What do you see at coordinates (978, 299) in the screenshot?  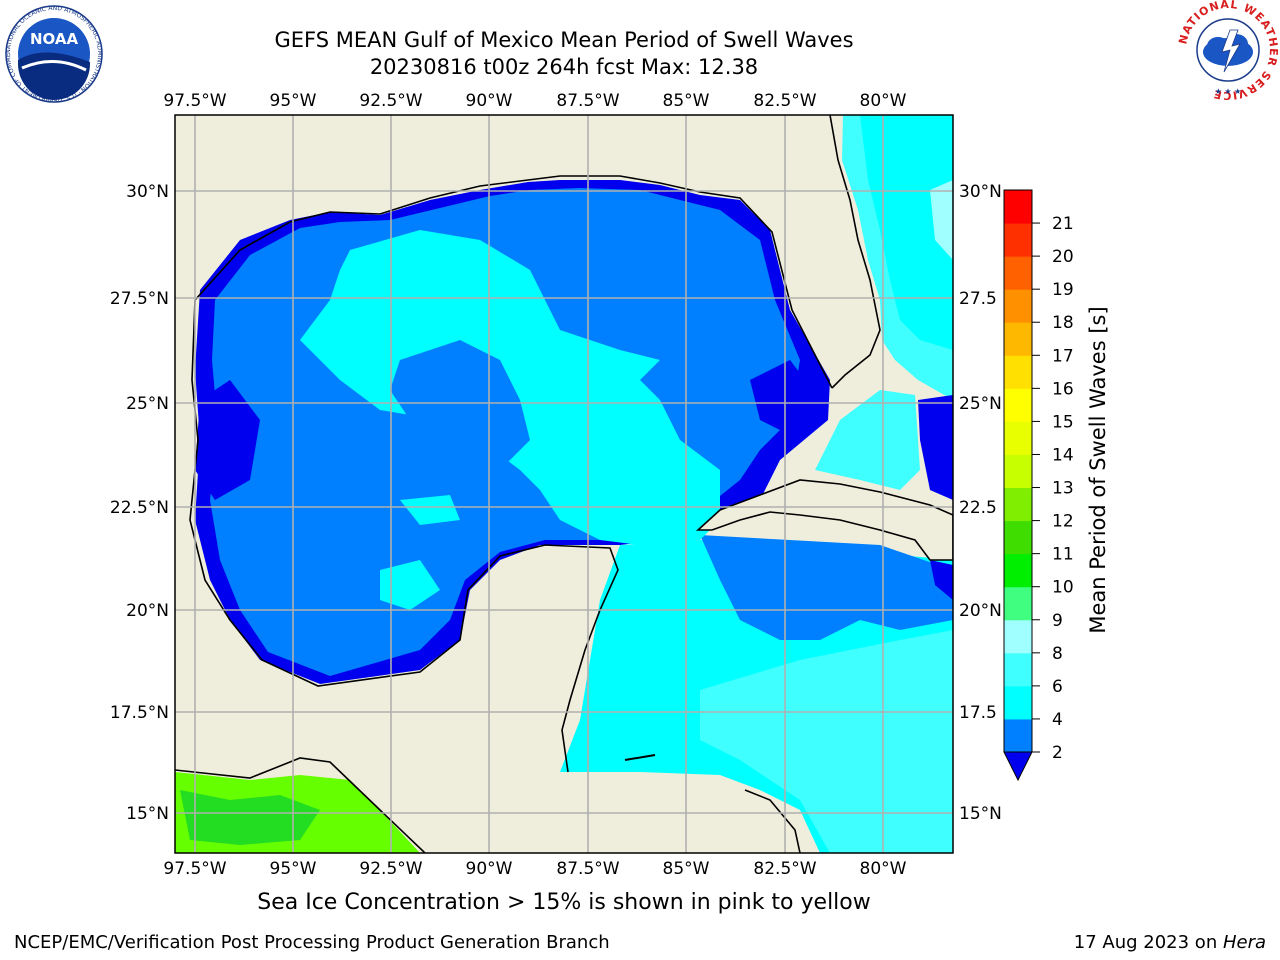 I see `svg-text: 27.5` at bounding box center [978, 299].